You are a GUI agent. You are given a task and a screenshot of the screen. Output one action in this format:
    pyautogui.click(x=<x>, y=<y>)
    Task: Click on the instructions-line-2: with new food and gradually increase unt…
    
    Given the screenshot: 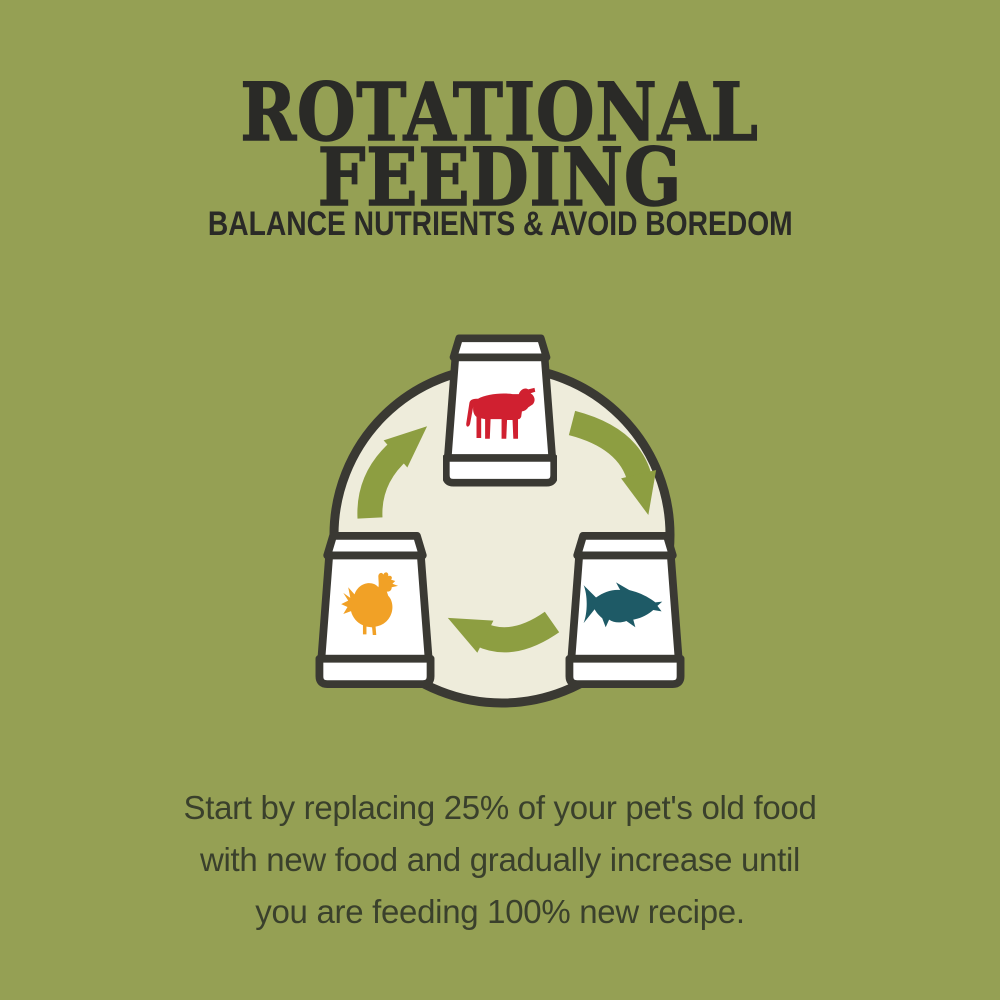 What is the action you would take?
    pyautogui.click(x=500, y=859)
    